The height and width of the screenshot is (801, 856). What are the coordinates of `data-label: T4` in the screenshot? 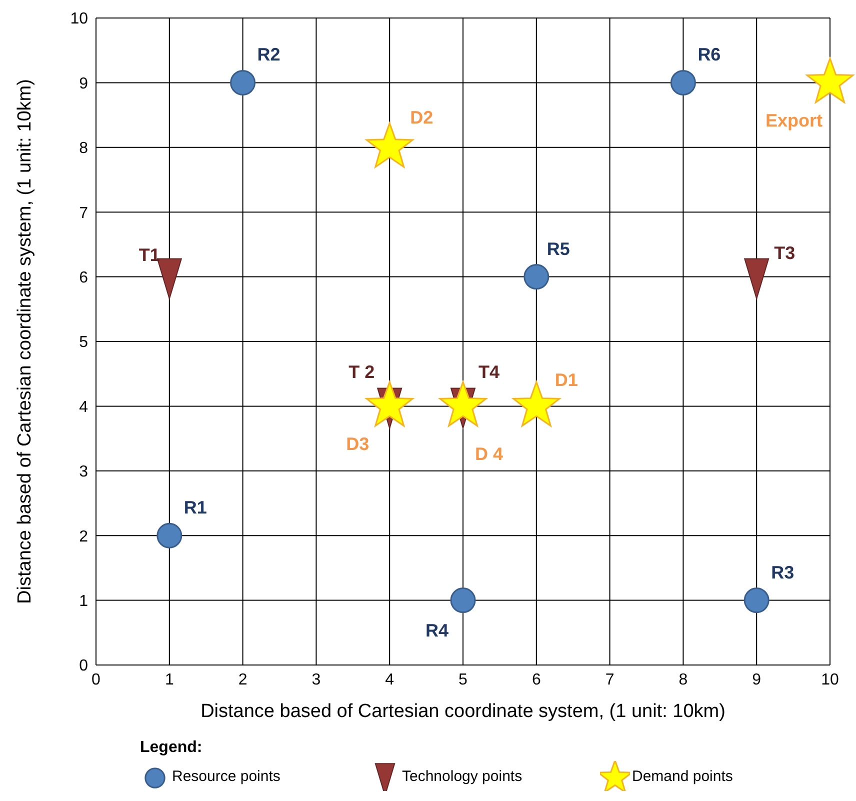 It's located at (489, 372).